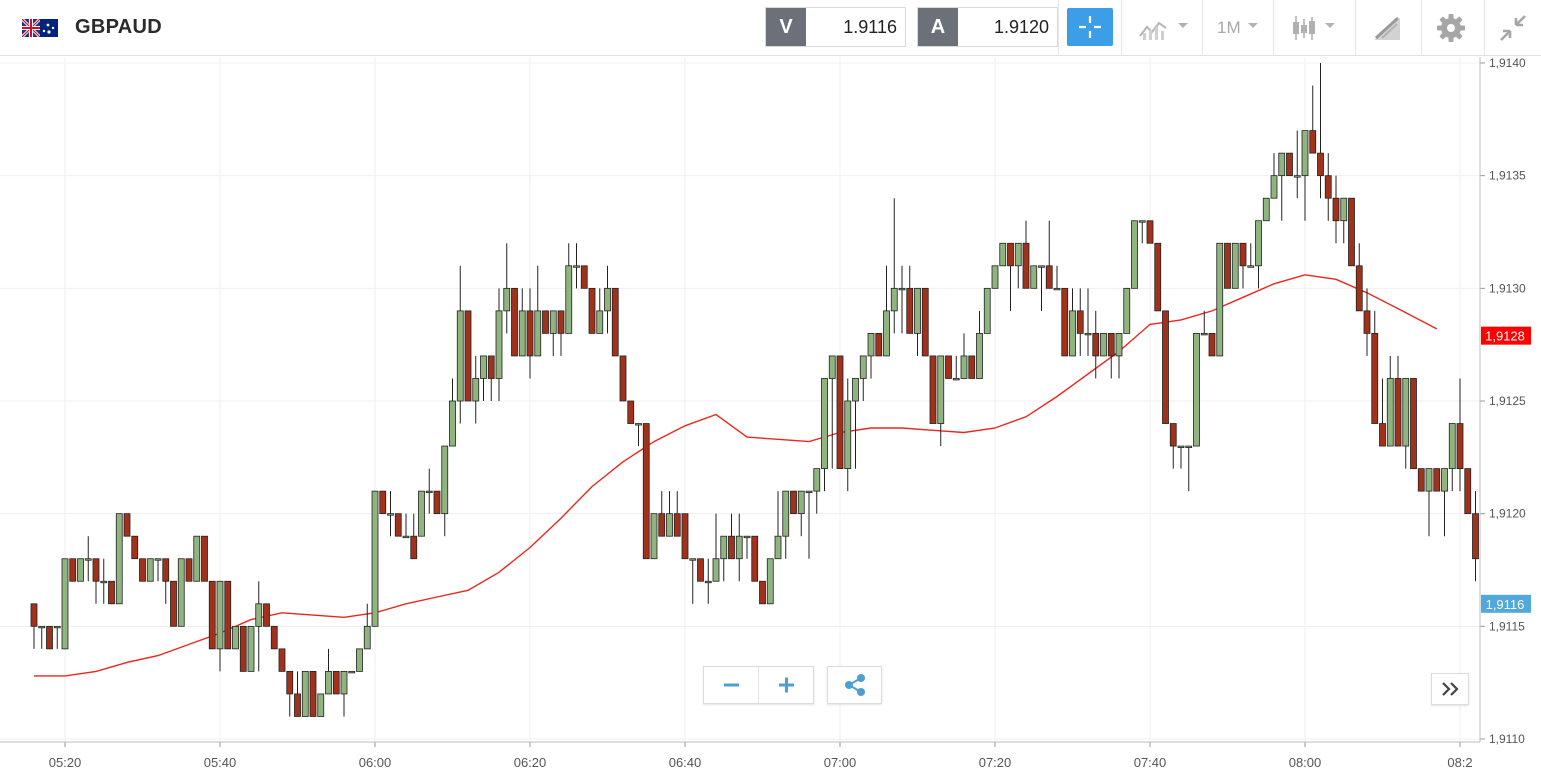 The height and width of the screenshot is (783, 1541). Describe the element at coordinates (854, 685) in the screenshot. I see `share-button` at that location.